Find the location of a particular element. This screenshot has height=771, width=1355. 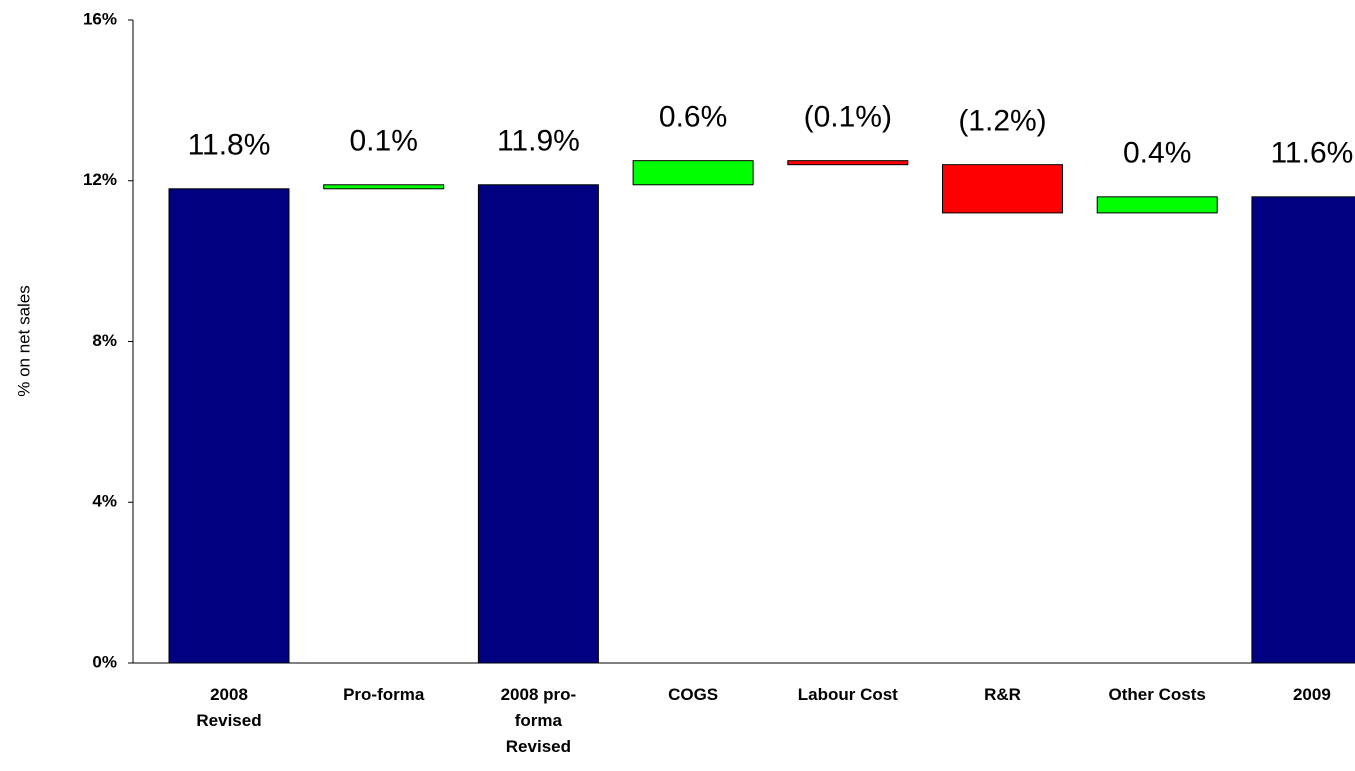

x-tick-label: 2008 Revised is located at coordinates (229, 707).